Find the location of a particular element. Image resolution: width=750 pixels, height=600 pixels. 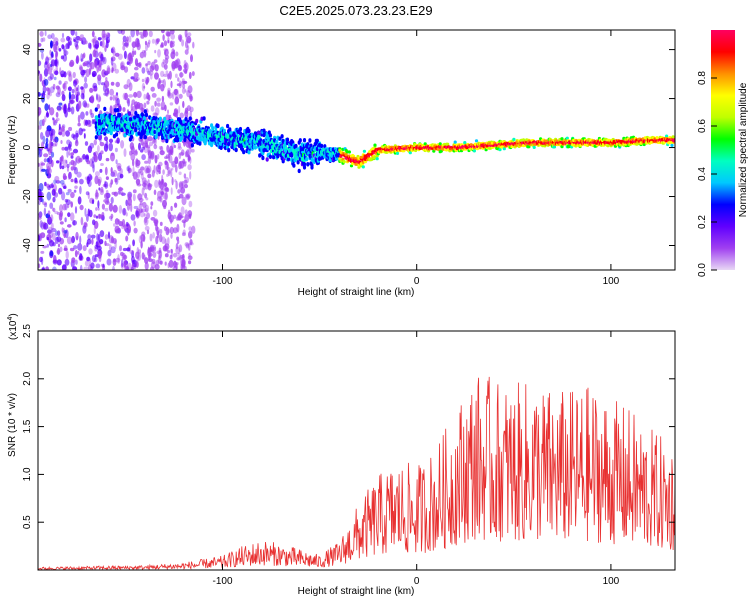

y-tick-label: 2.0 is located at coordinates (27, 378).